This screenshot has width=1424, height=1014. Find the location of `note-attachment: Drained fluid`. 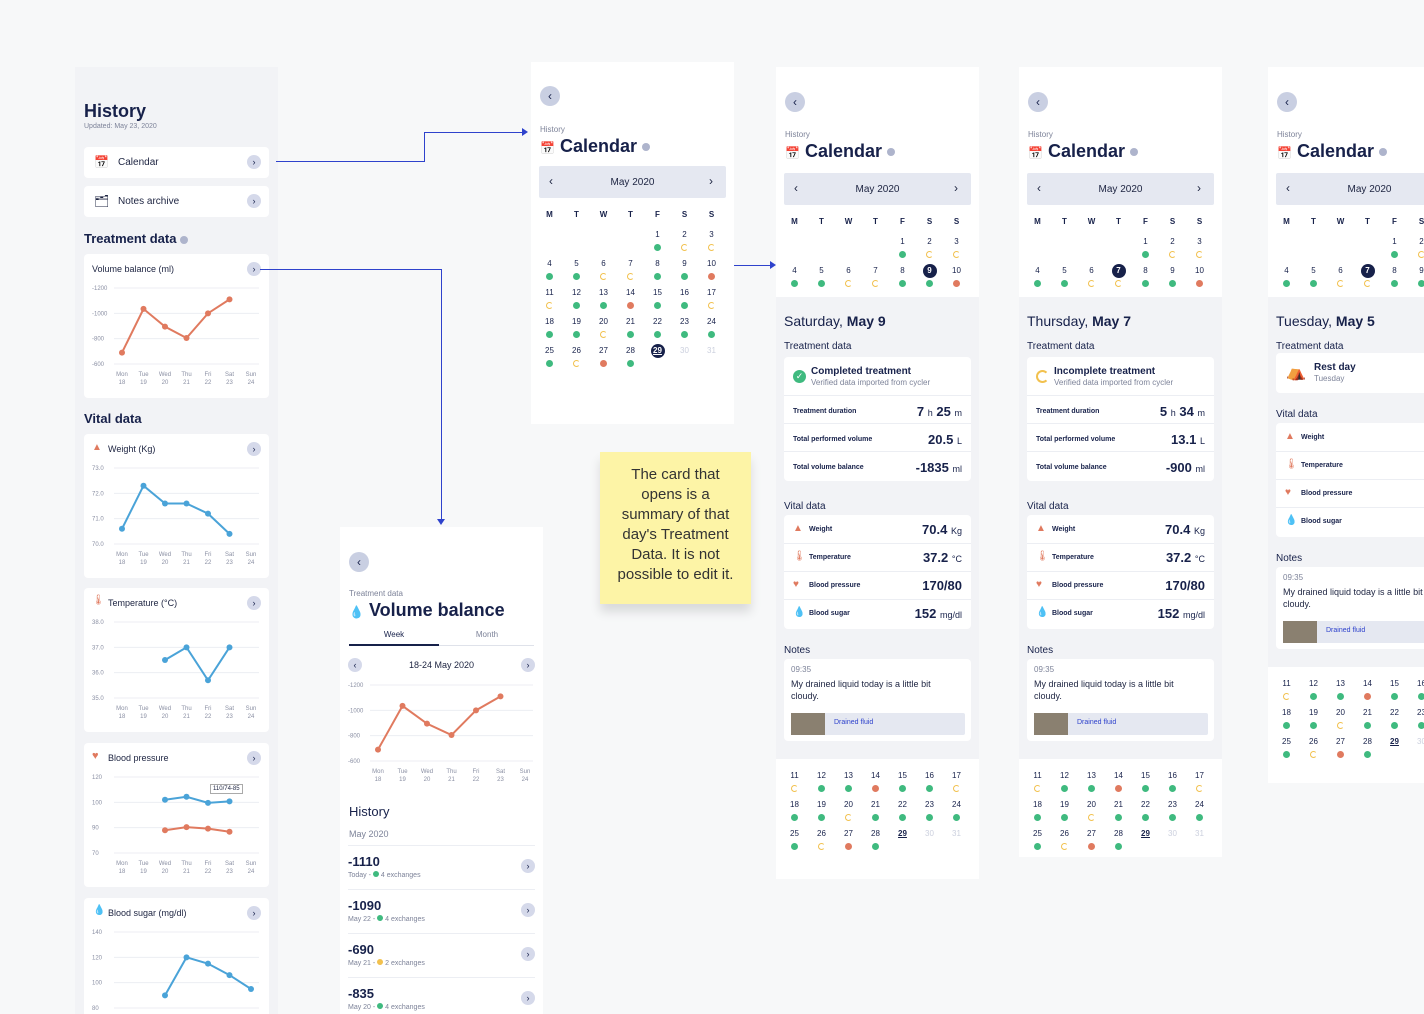

note-attachment: Drained fluid is located at coordinates (1121, 724).